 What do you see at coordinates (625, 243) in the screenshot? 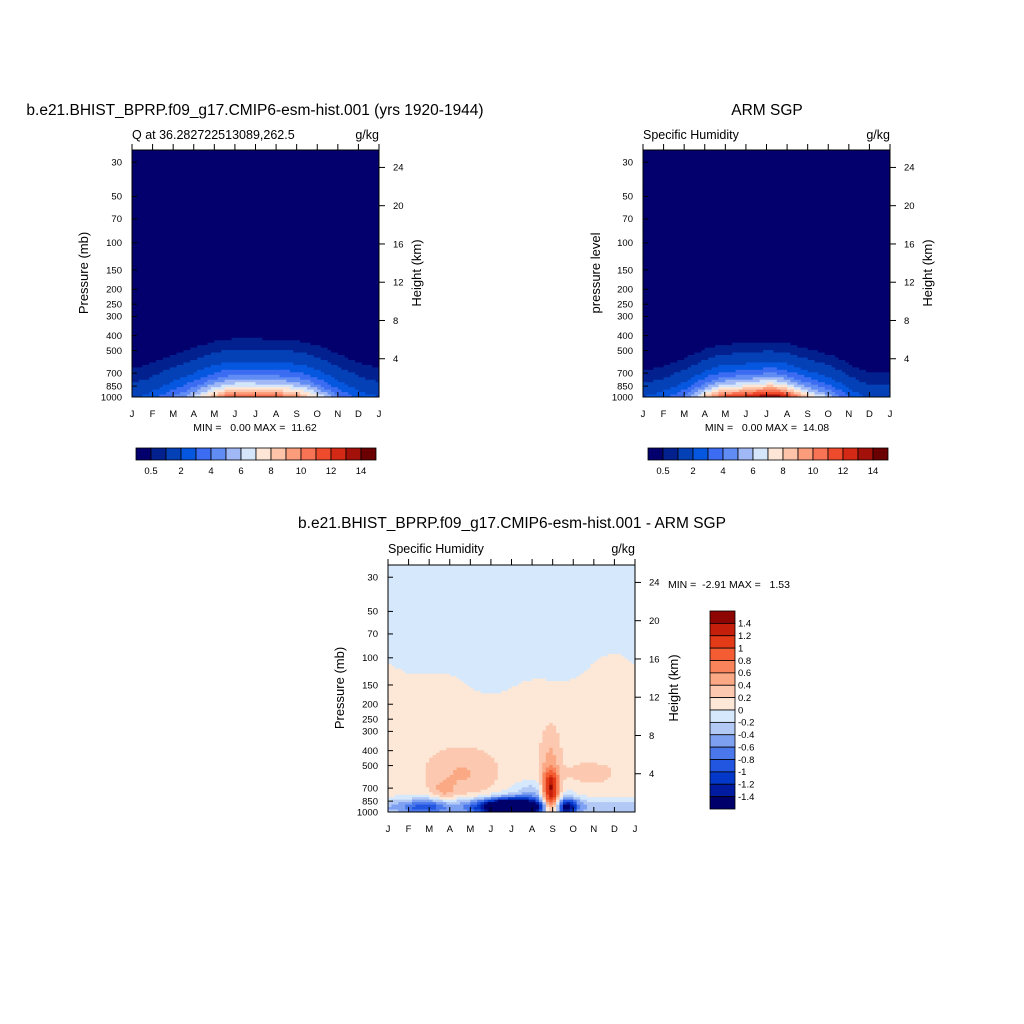
I see `y-tick-label: 100` at bounding box center [625, 243].